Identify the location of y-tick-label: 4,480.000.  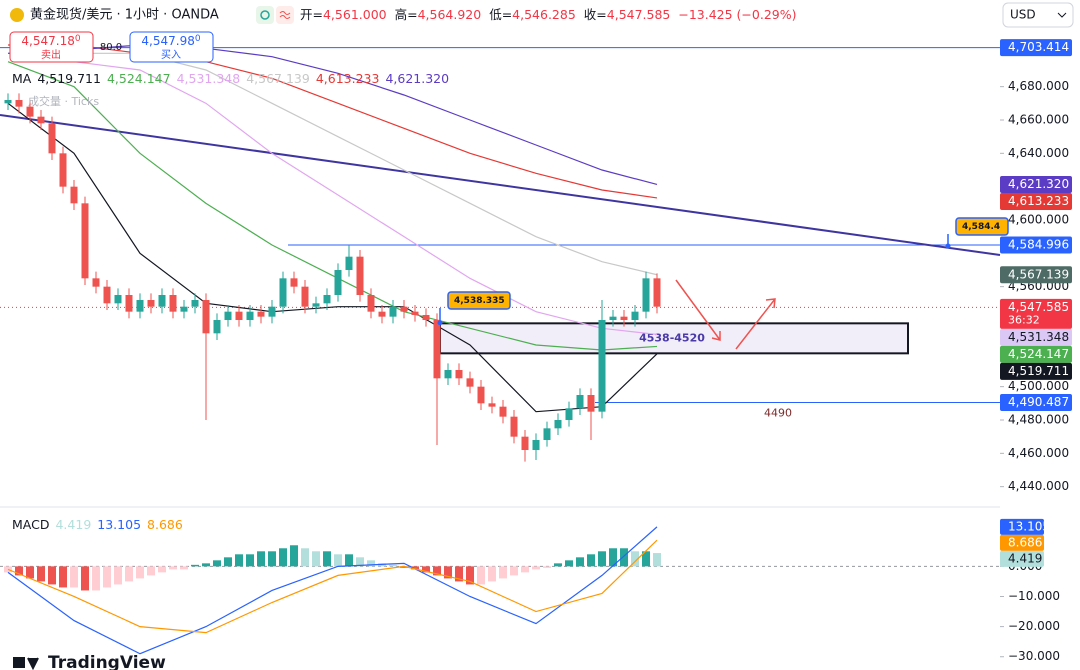
(1038, 420).